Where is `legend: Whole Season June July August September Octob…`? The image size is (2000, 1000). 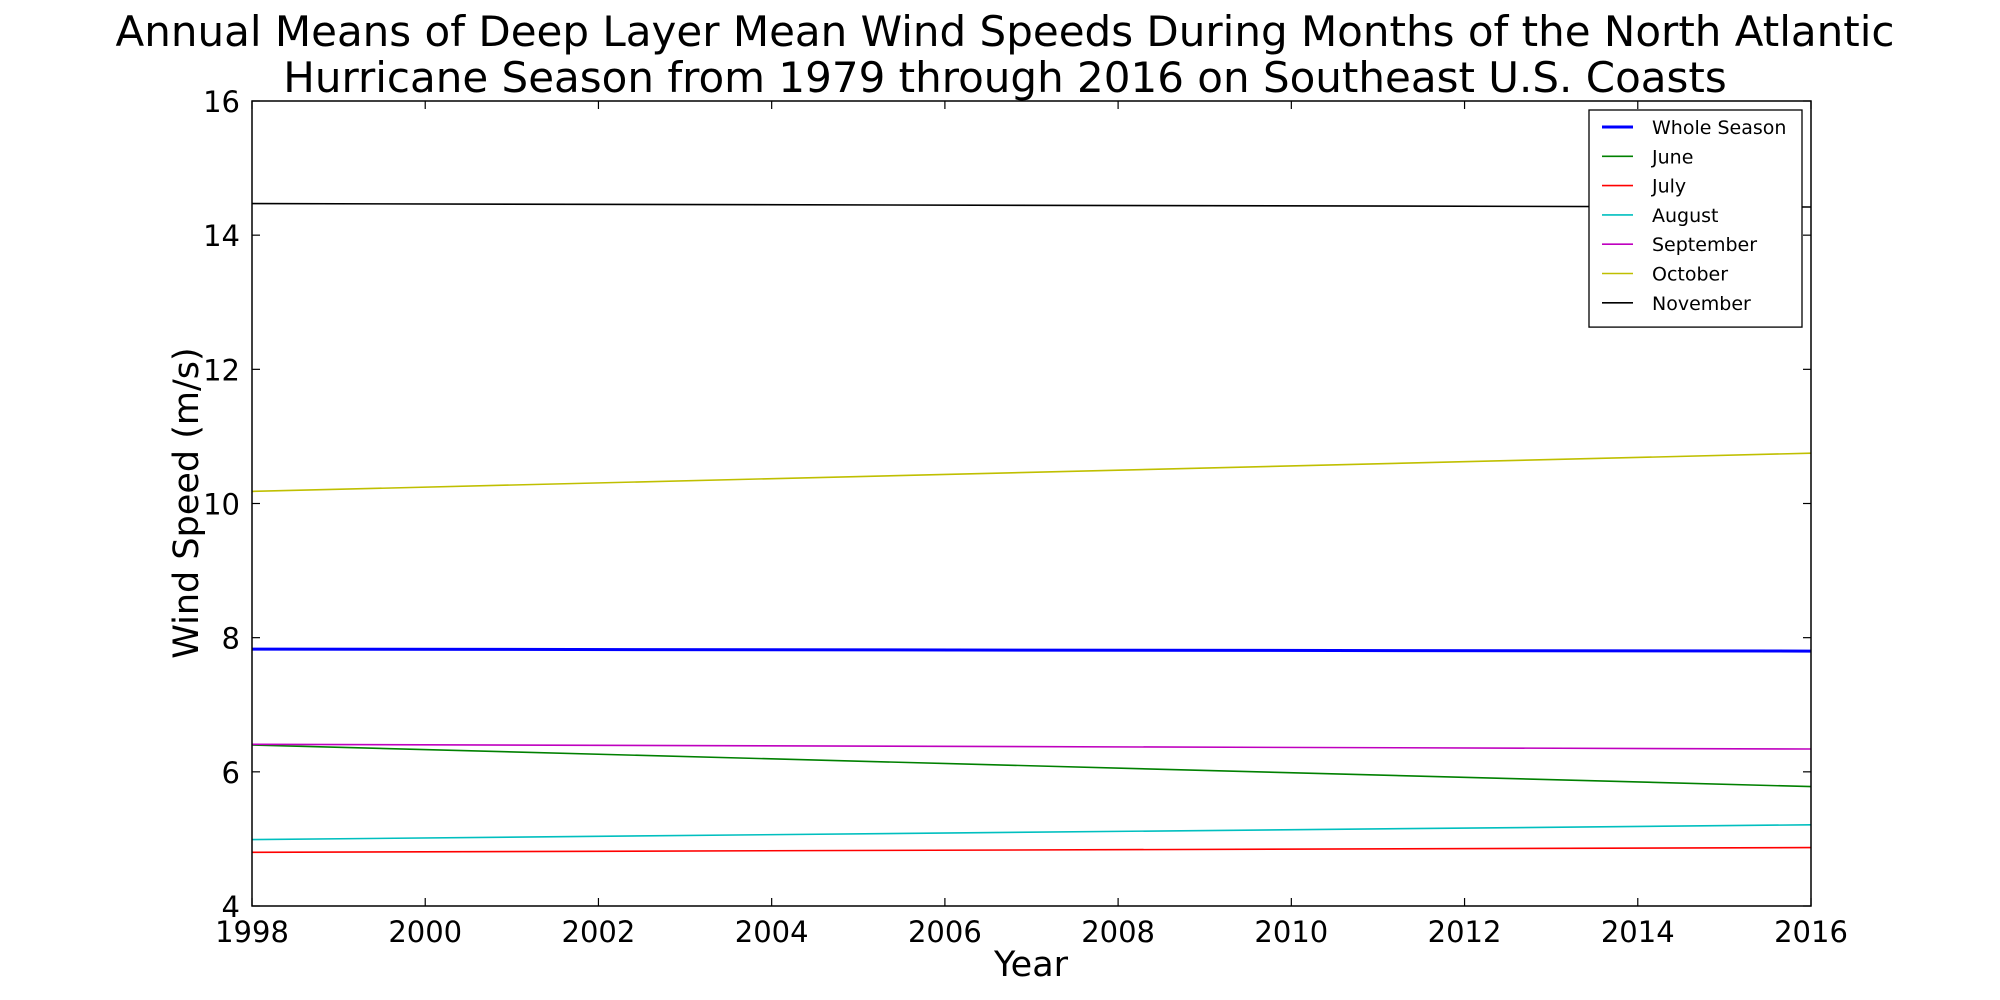
legend: Whole Season June July August September Octob… is located at coordinates (1695, 218).